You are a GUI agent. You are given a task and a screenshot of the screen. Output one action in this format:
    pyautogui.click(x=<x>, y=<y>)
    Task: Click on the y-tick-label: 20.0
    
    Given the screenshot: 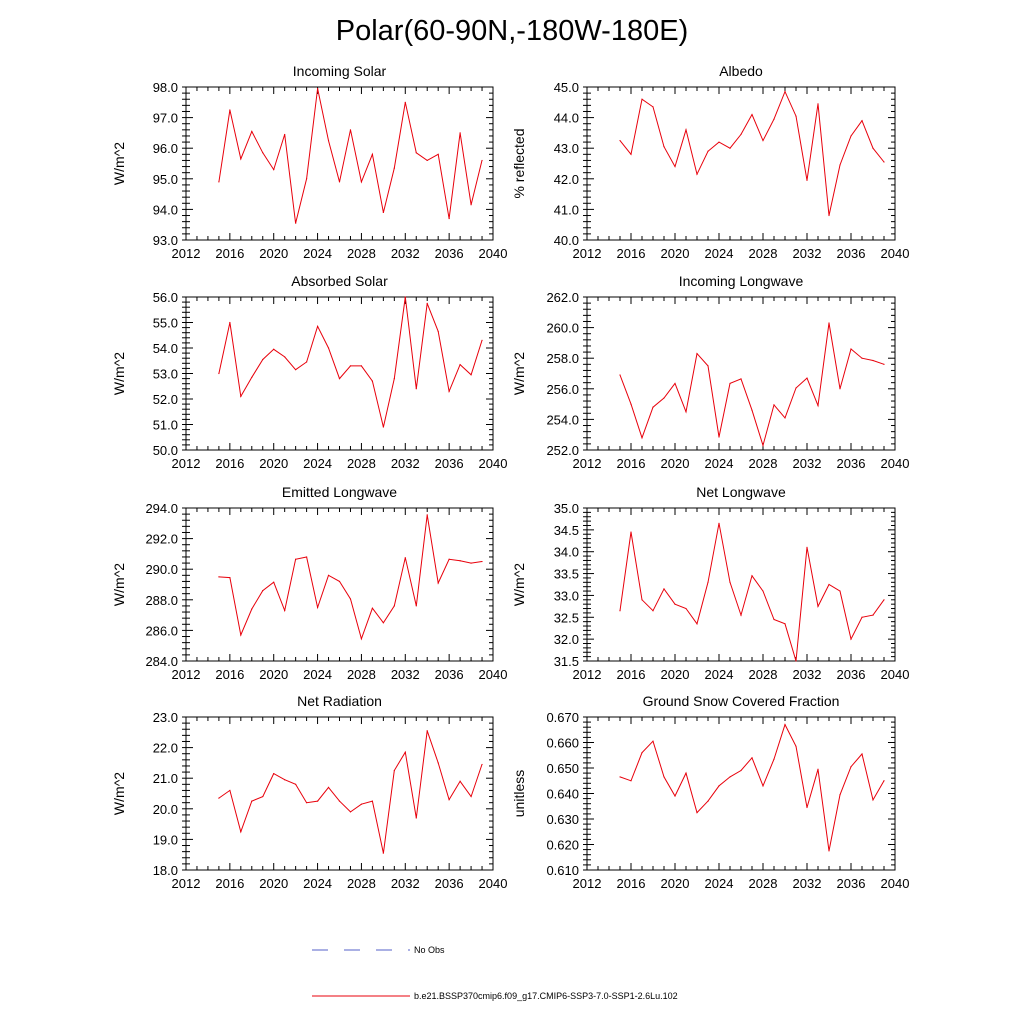 What is the action you would take?
    pyautogui.click(x=165, y=809)
    